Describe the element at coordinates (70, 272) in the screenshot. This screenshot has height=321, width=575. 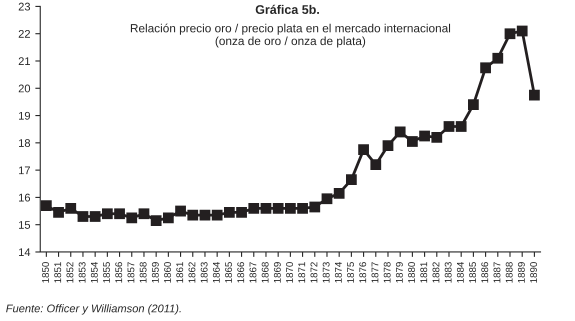
I see `x-tick-label: 1852` at that location.